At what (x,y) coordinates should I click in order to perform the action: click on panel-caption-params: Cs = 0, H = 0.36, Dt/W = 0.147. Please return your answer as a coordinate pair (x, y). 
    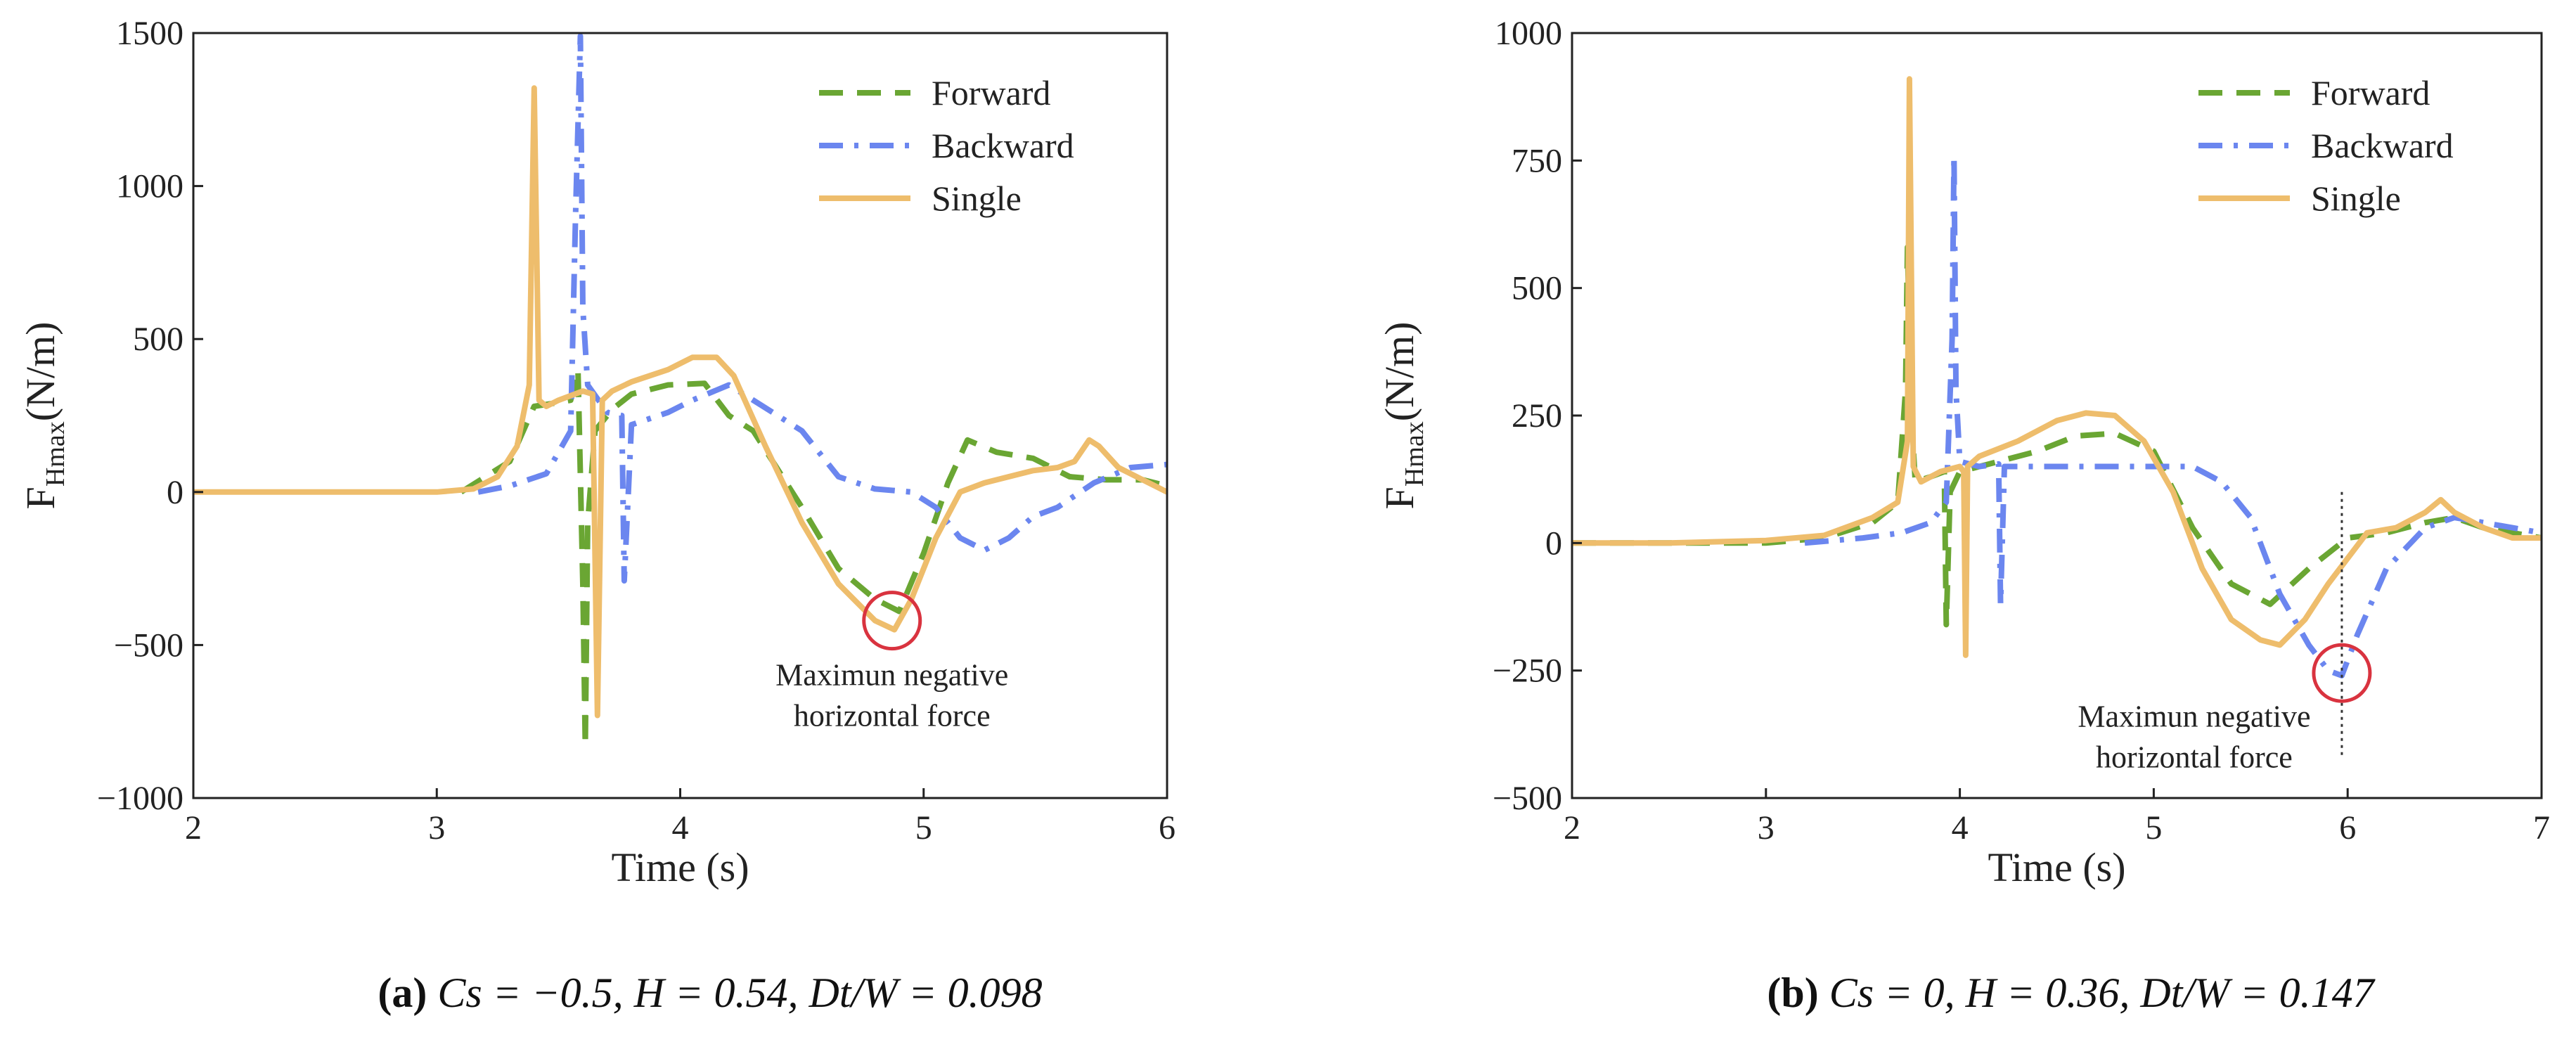
    Looking at the image, I should click on (2102, 993).